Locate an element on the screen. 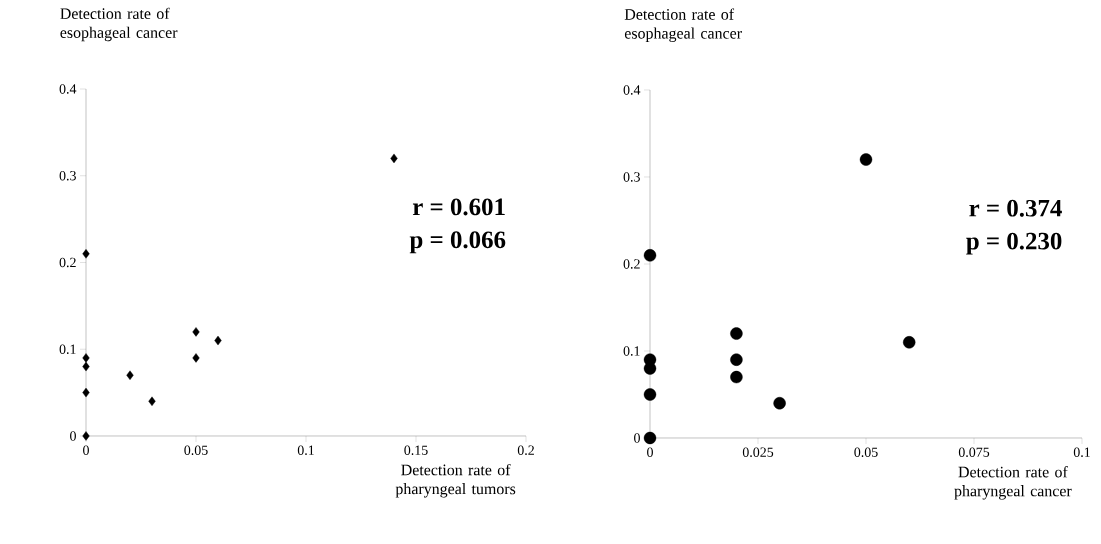  annotation: p = 0.230 is located at coordinates (1014, 243).